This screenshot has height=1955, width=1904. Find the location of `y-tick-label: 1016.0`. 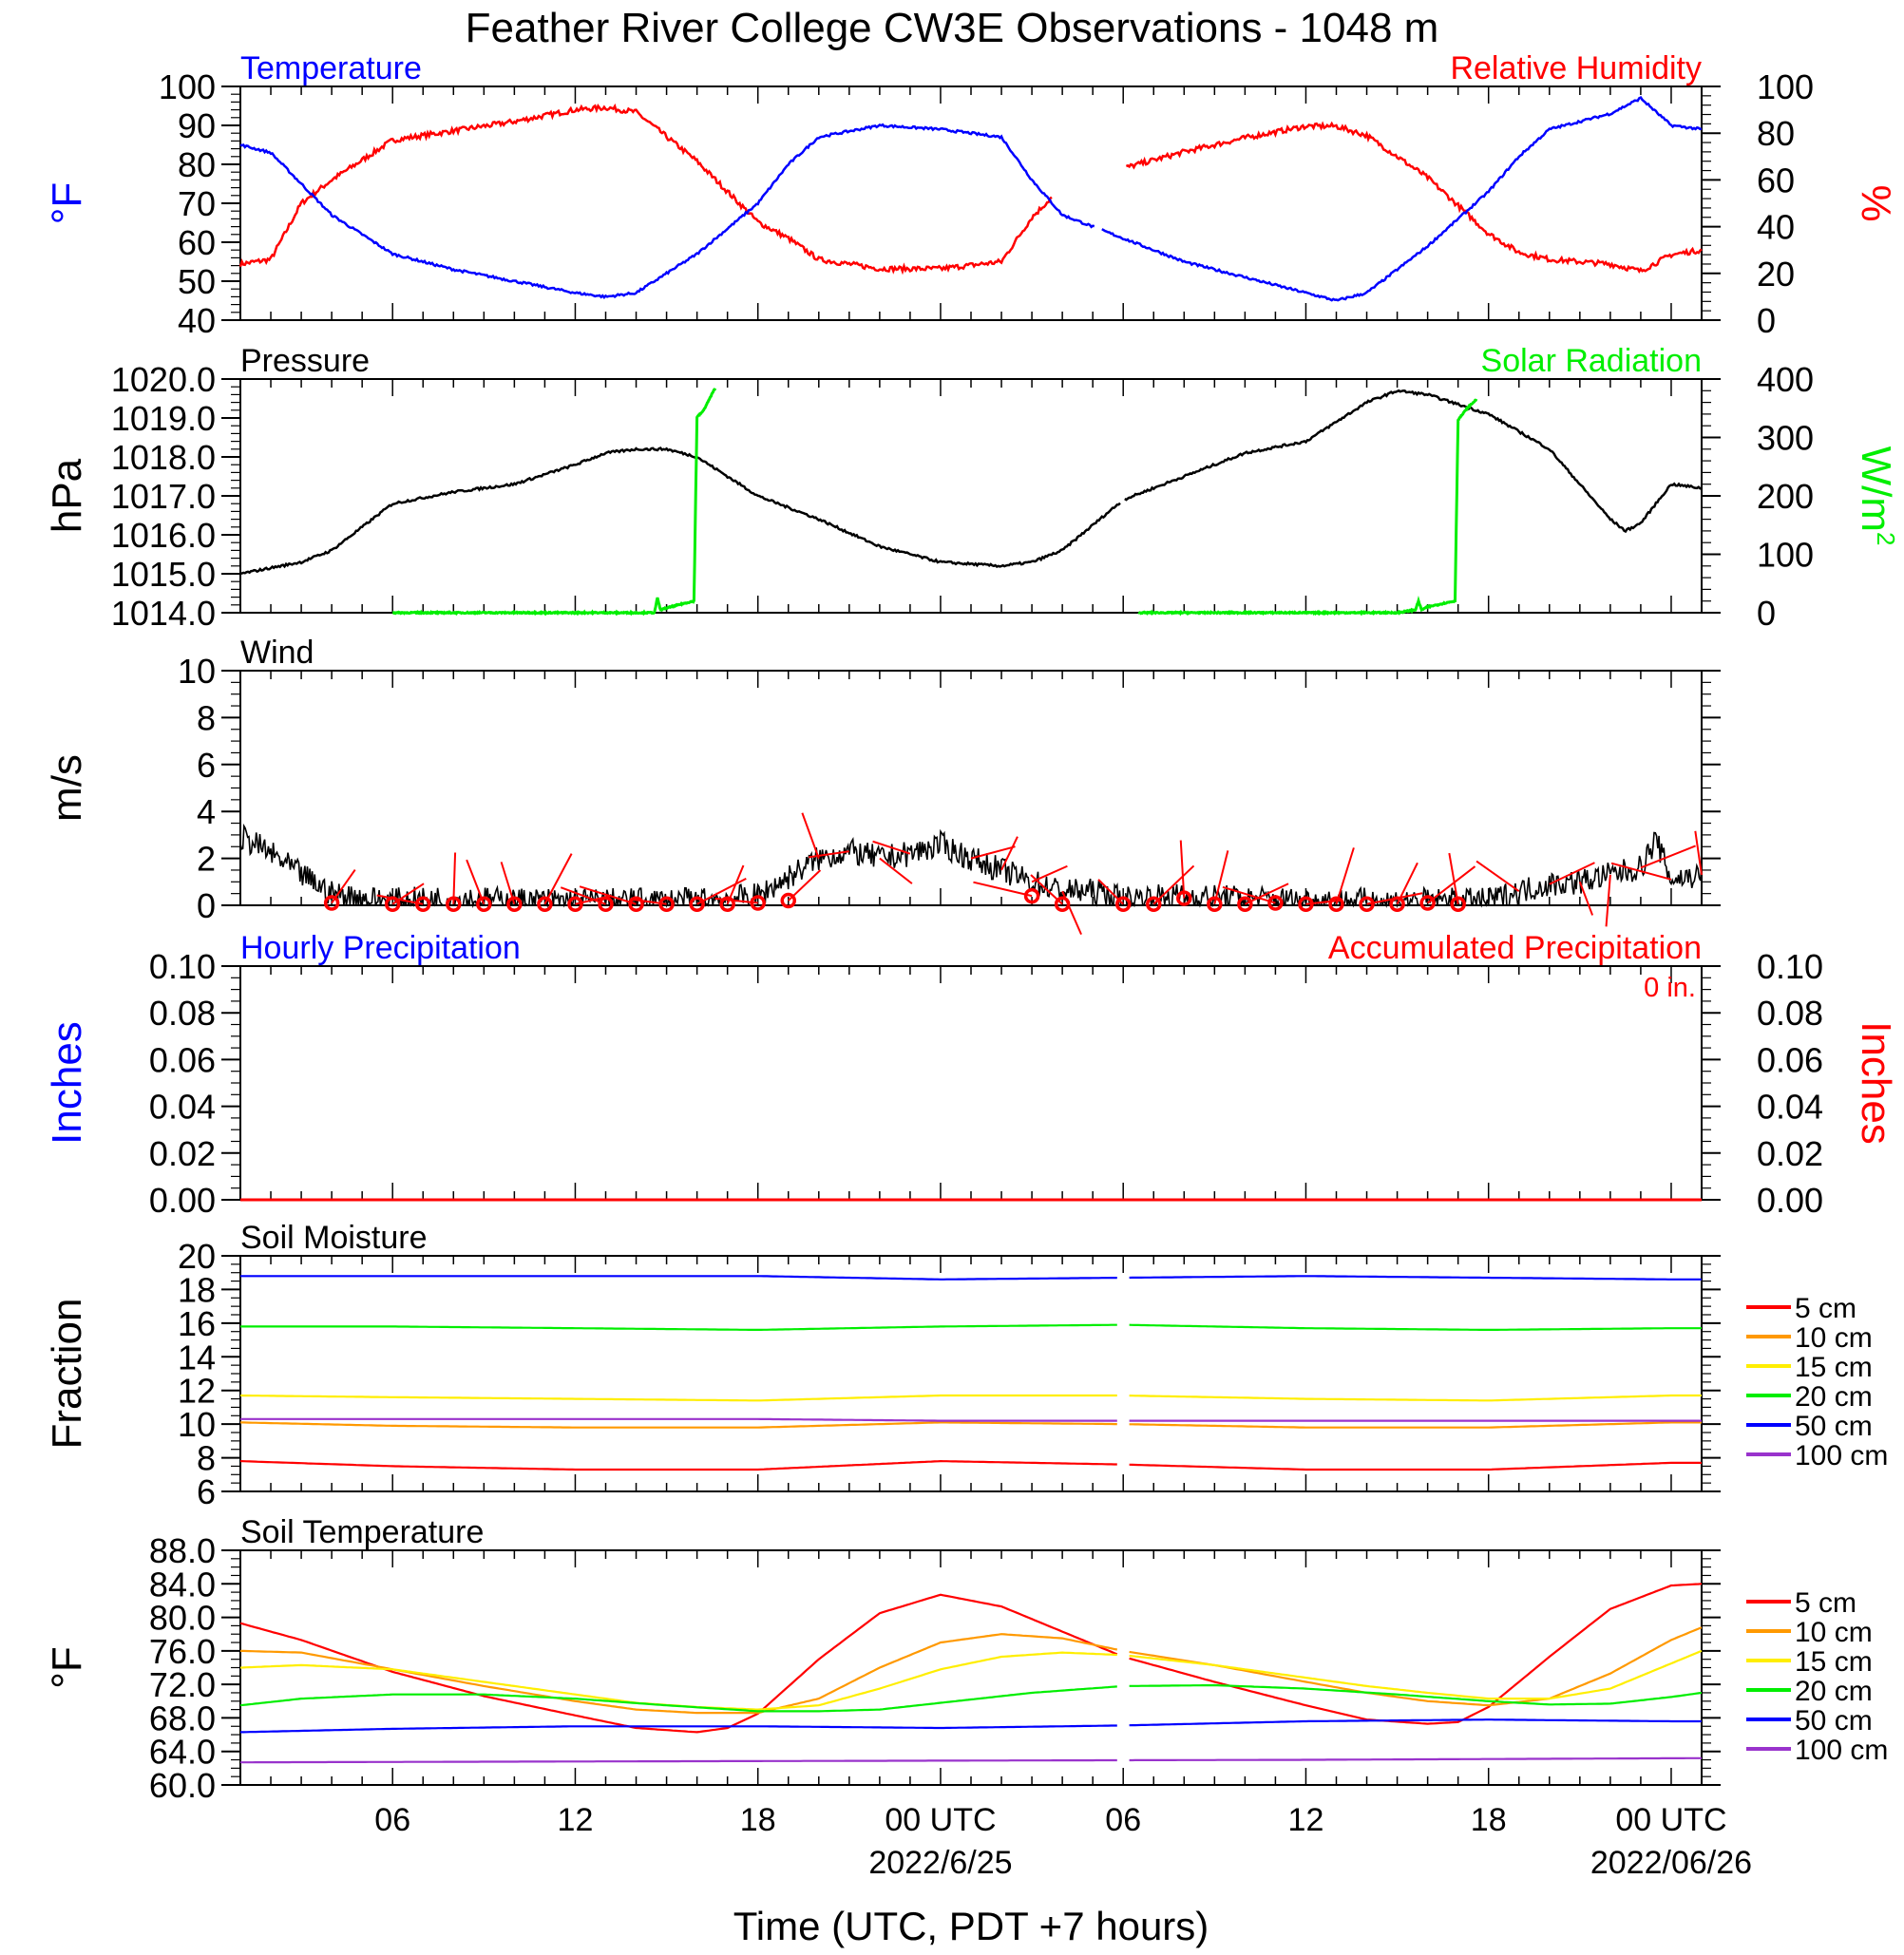

y-tick-label: 1016.0 is located at coordinates (163, 535).